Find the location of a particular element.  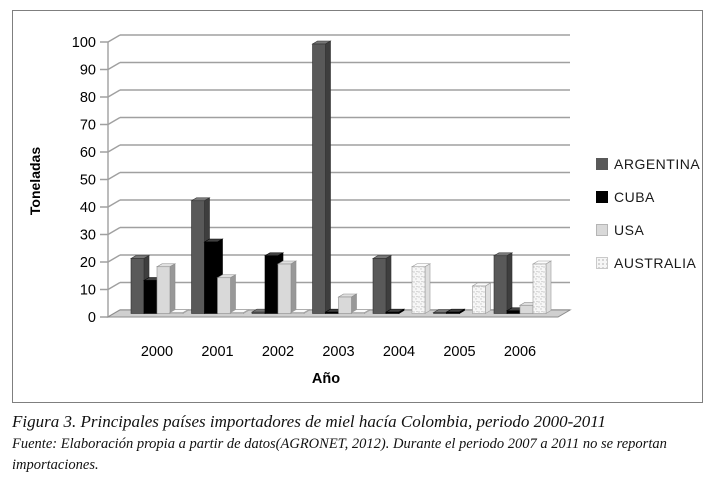

legend-swatch-usa is located at coordinates (602, 230).